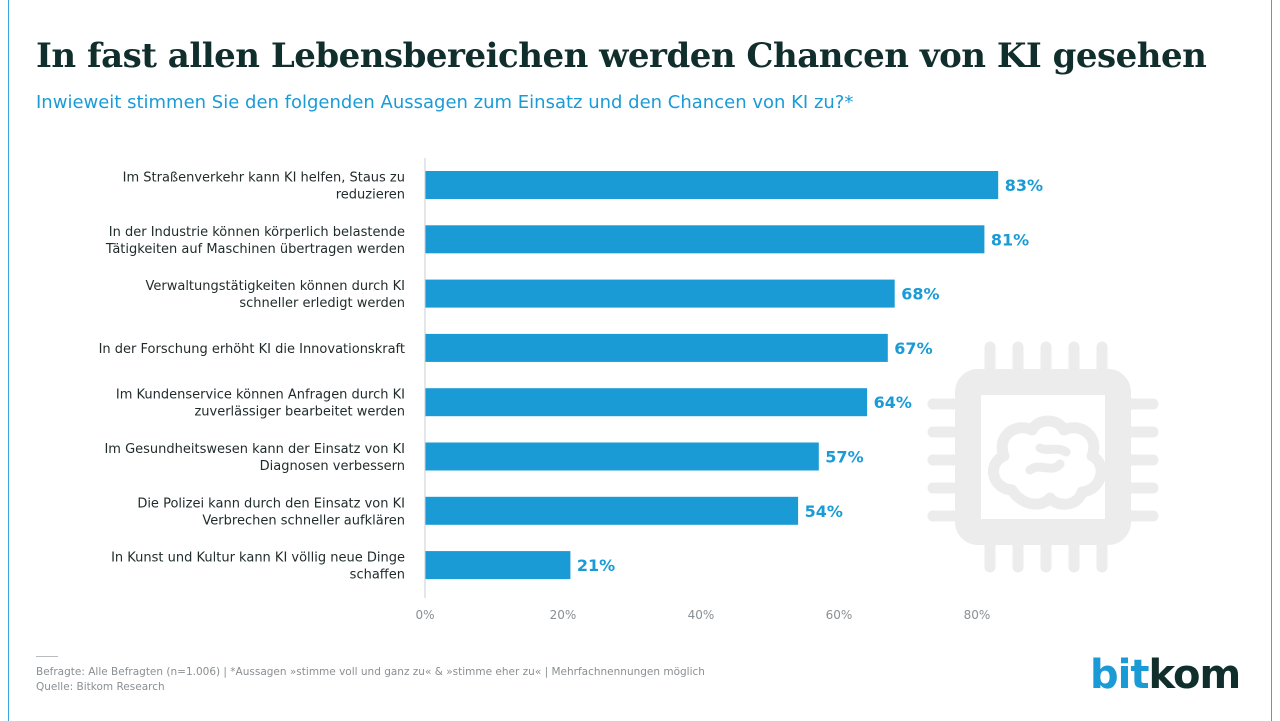 Image resolution: width=1280 pixels, height=721 pixels. I want to click on value-label-5: 57%, so click(844, 457).